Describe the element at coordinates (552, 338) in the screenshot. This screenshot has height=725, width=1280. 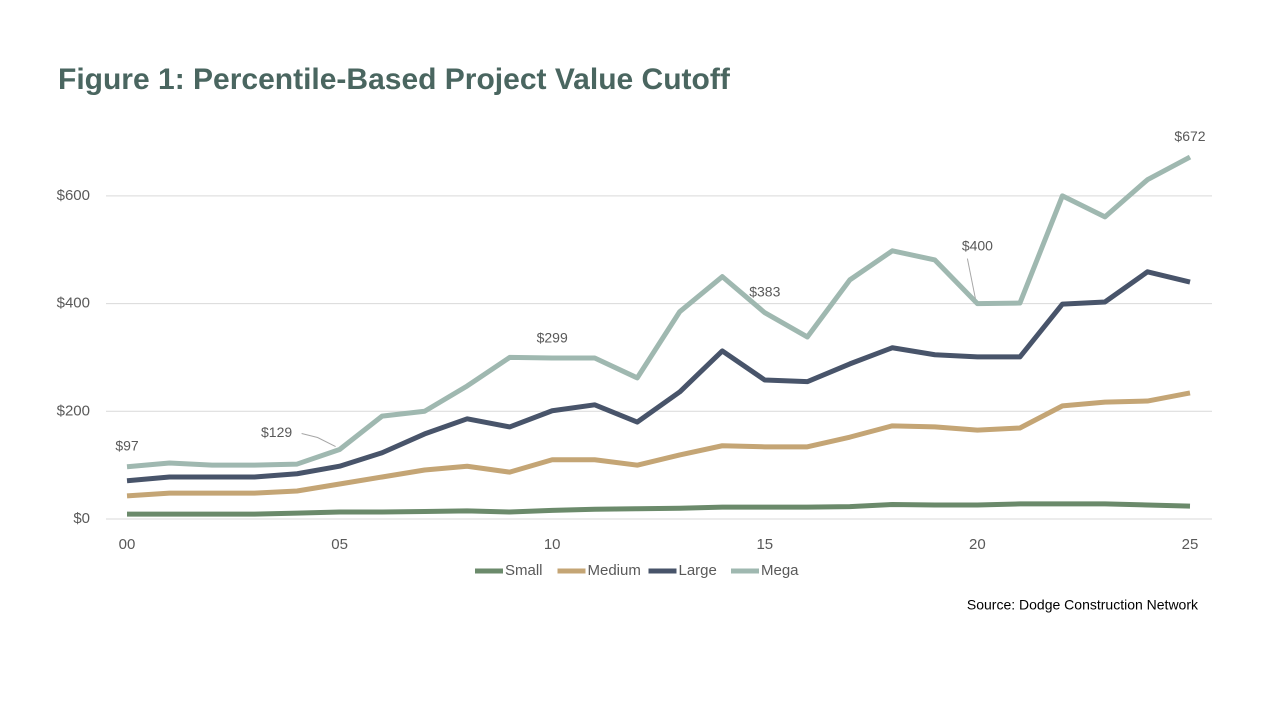
I see `data-label: $299` at that location.